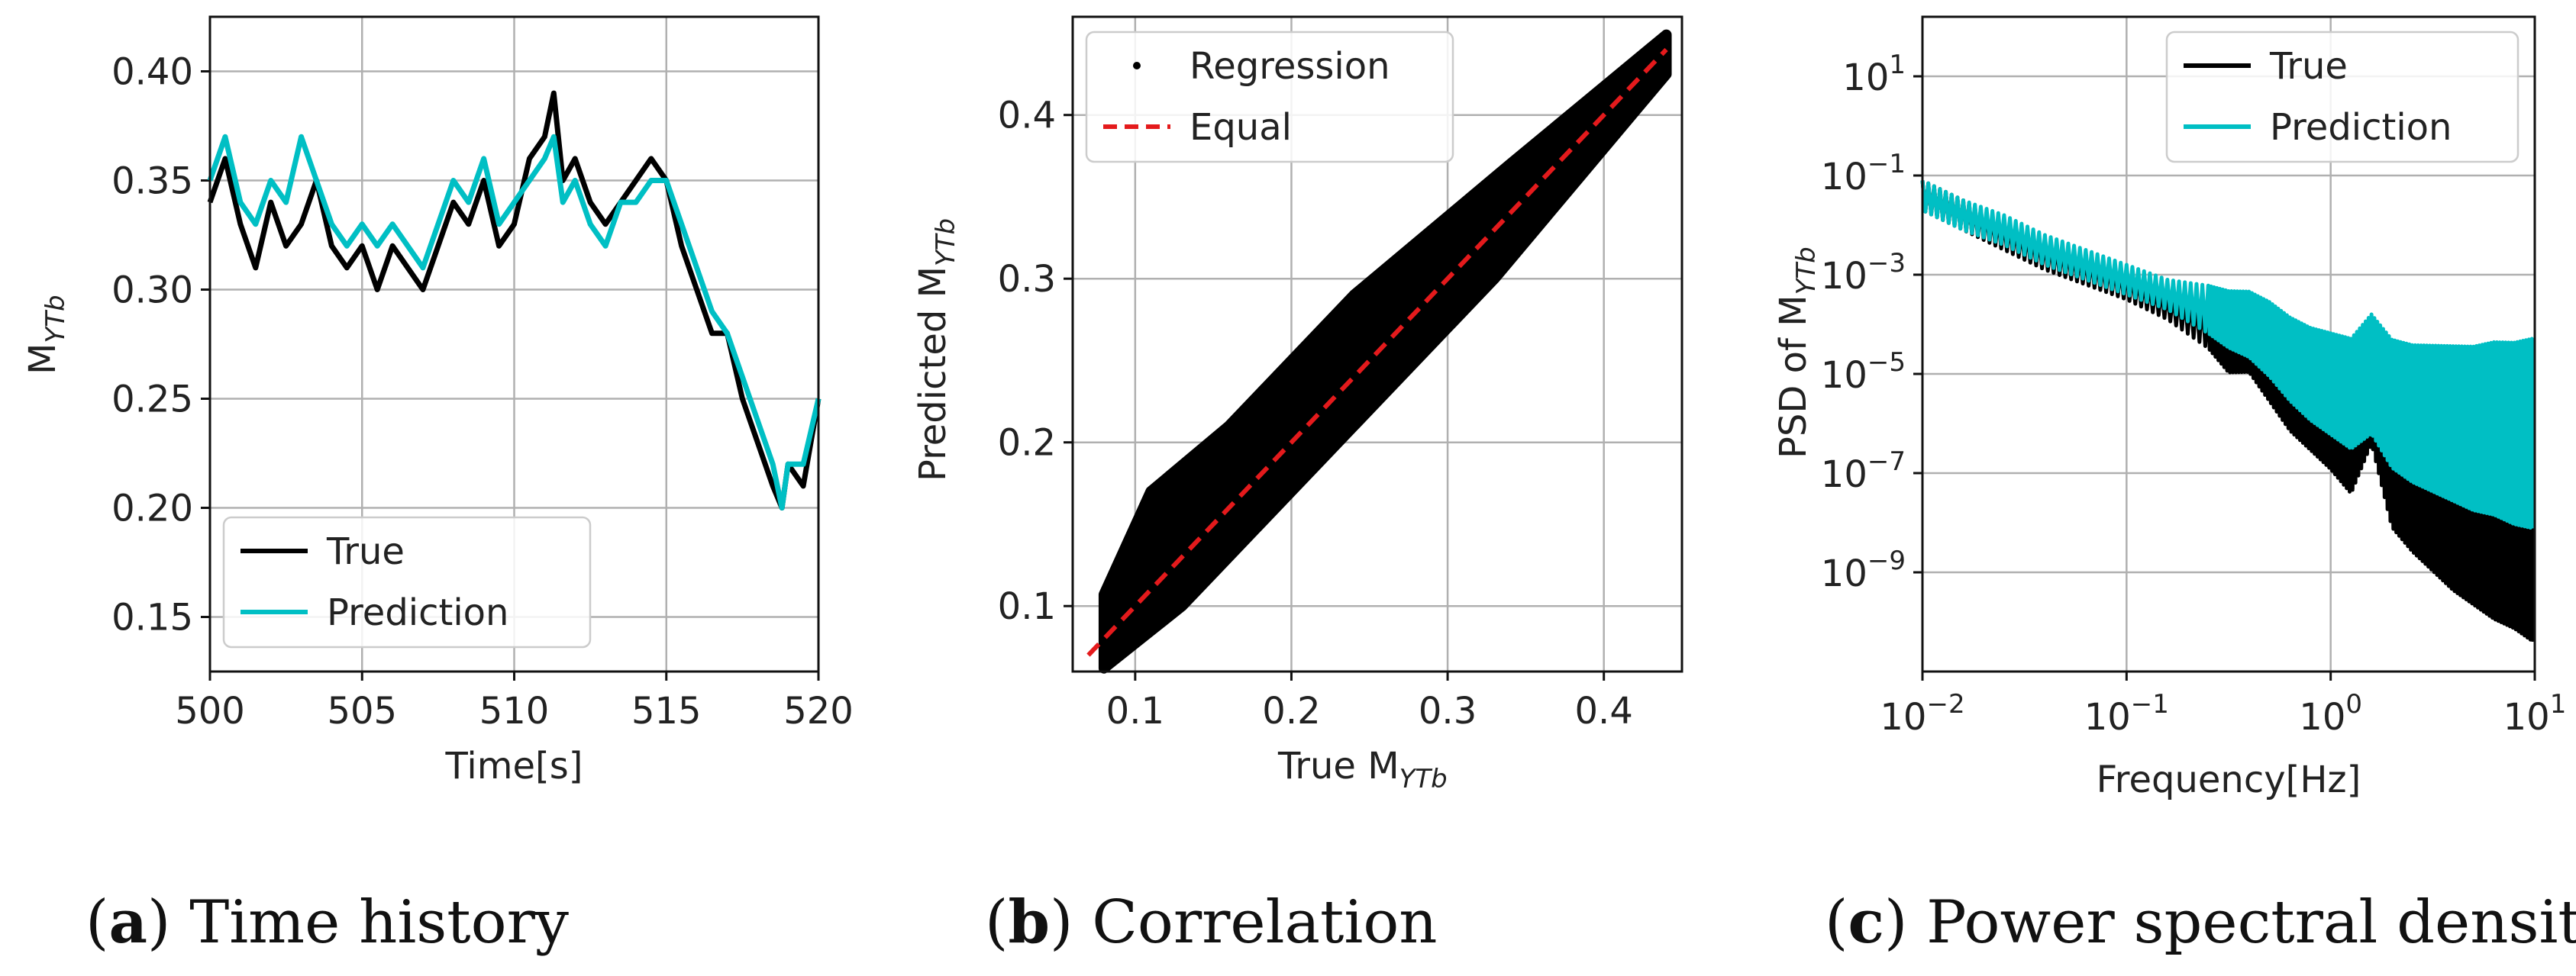 This screenshot has height=976, width=2576. Describe the element at coordinates (1448, 711) in the screenshot. I see `x-tick-label: 0.3` at that location.